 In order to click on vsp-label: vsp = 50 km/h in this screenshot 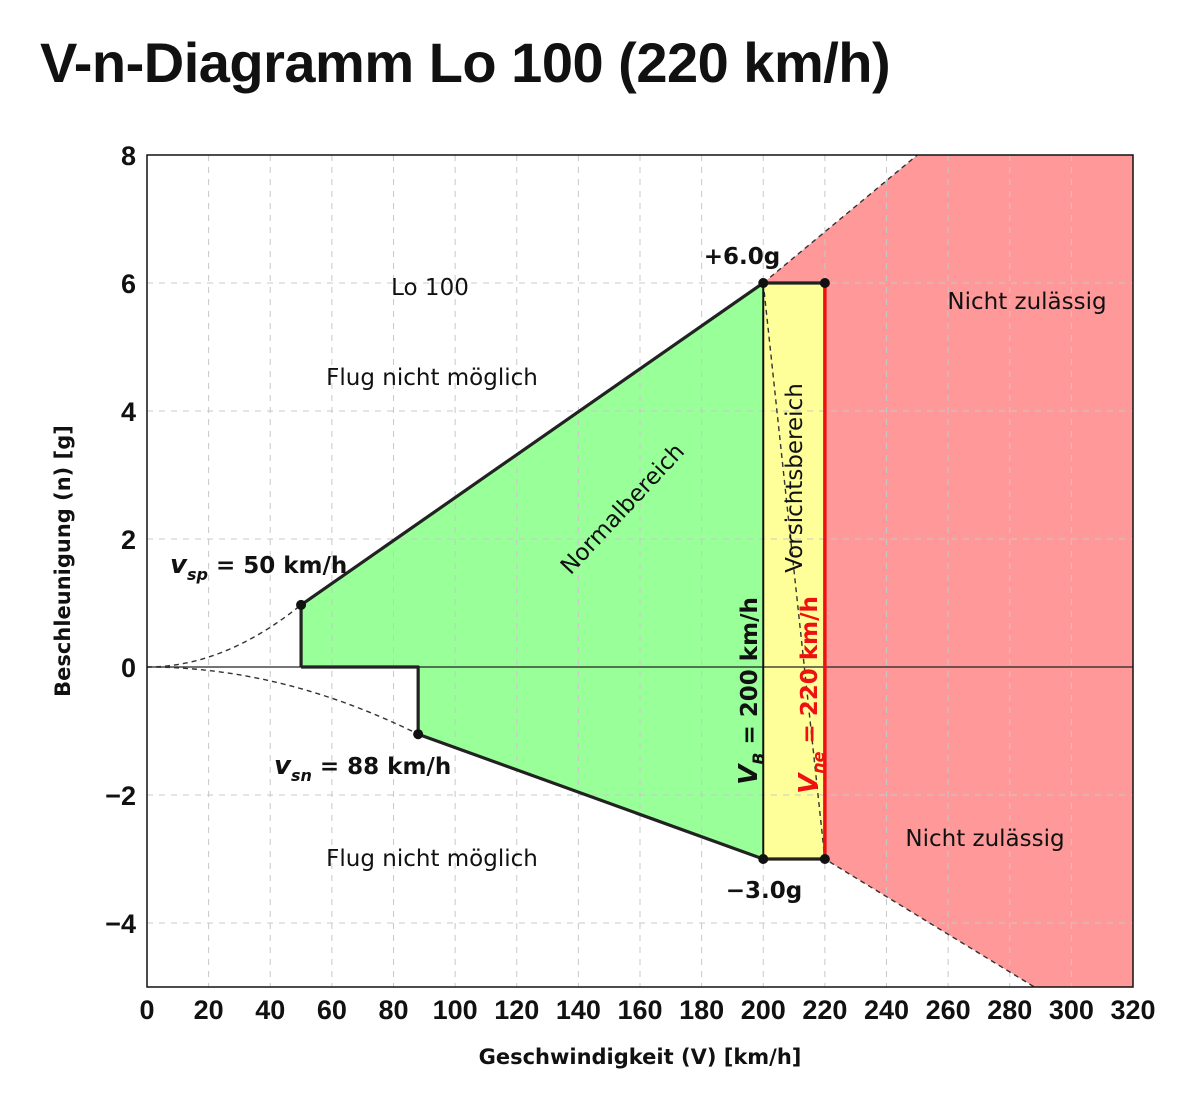, I will do `click(258, 567)`.